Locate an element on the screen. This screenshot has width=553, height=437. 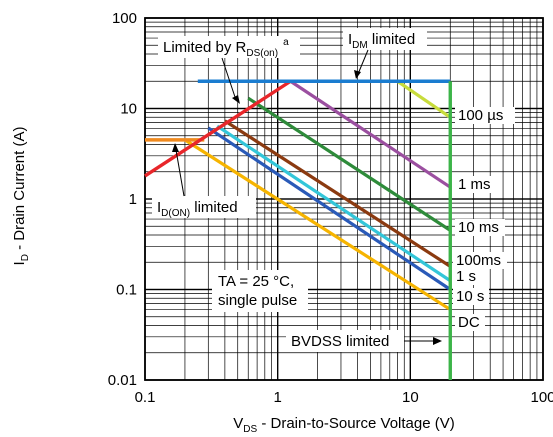
idon-arrow is located at coordinates (180, 173).